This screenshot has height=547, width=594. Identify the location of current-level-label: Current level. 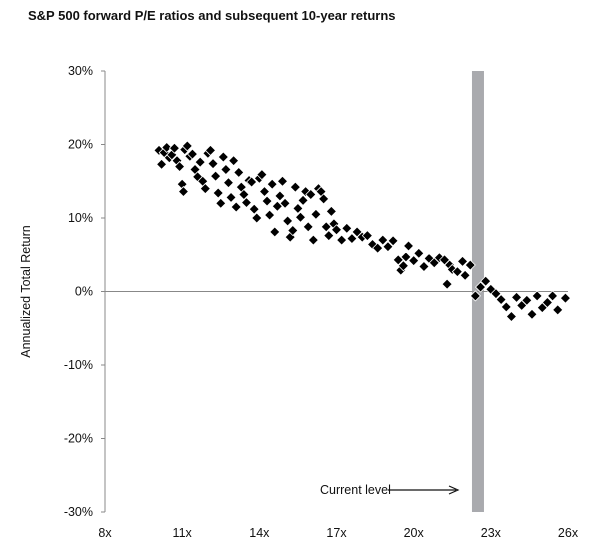
(355, 490).